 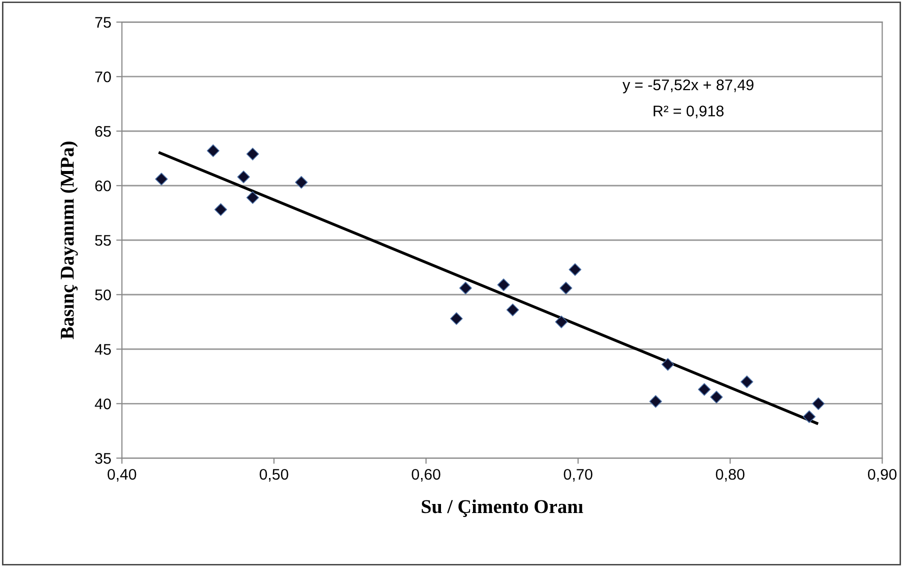 I want to click on y-tick-label: 60, so click(x=103, y=186).